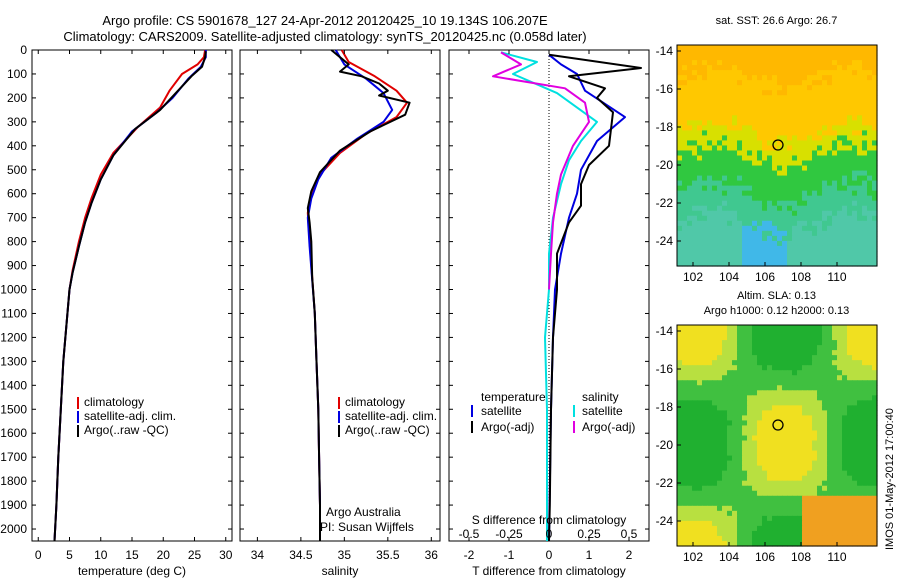 The height and width of the screenshot is (580, 900). Describe the element at coordinates (132, 555) in the screenshot. I see `x-tick-label: 15` at that location.